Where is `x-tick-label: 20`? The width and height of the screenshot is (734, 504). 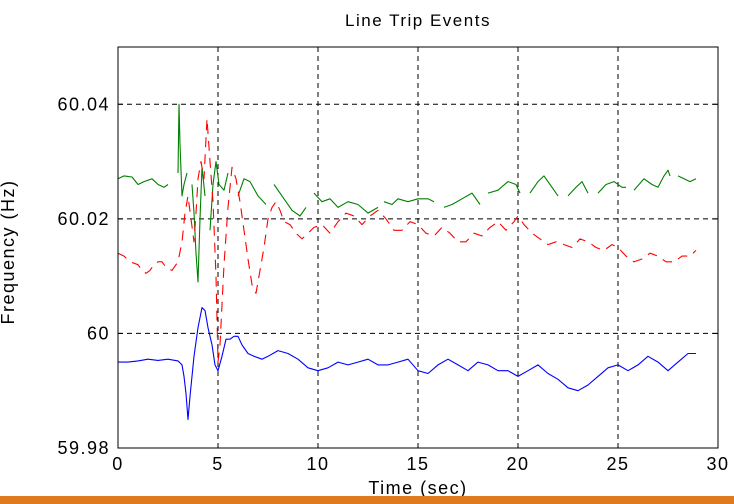
x-tick-label: 20 is located at coordinates (517, 464).